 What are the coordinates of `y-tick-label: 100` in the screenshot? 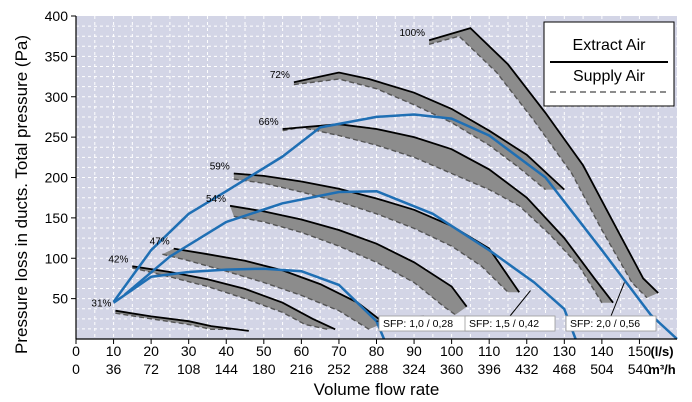 It's located at (57, 258).